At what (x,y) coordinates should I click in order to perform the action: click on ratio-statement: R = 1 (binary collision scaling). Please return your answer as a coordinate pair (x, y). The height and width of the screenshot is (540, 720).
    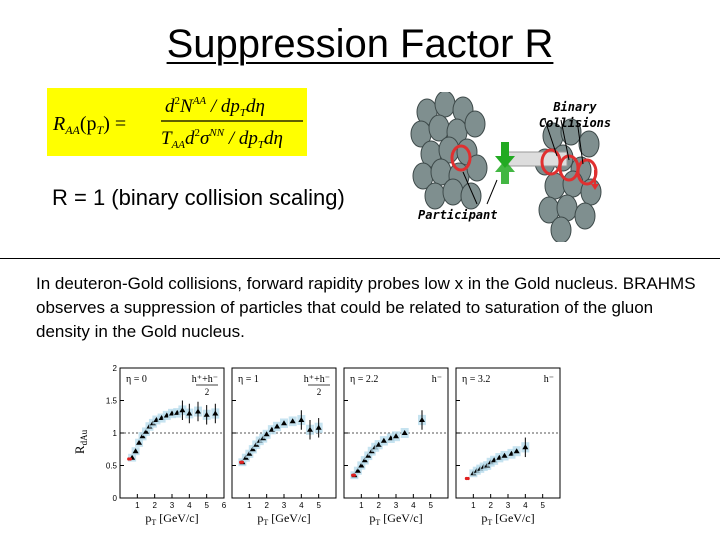
    Looking at the image, I should click on (198, 197).